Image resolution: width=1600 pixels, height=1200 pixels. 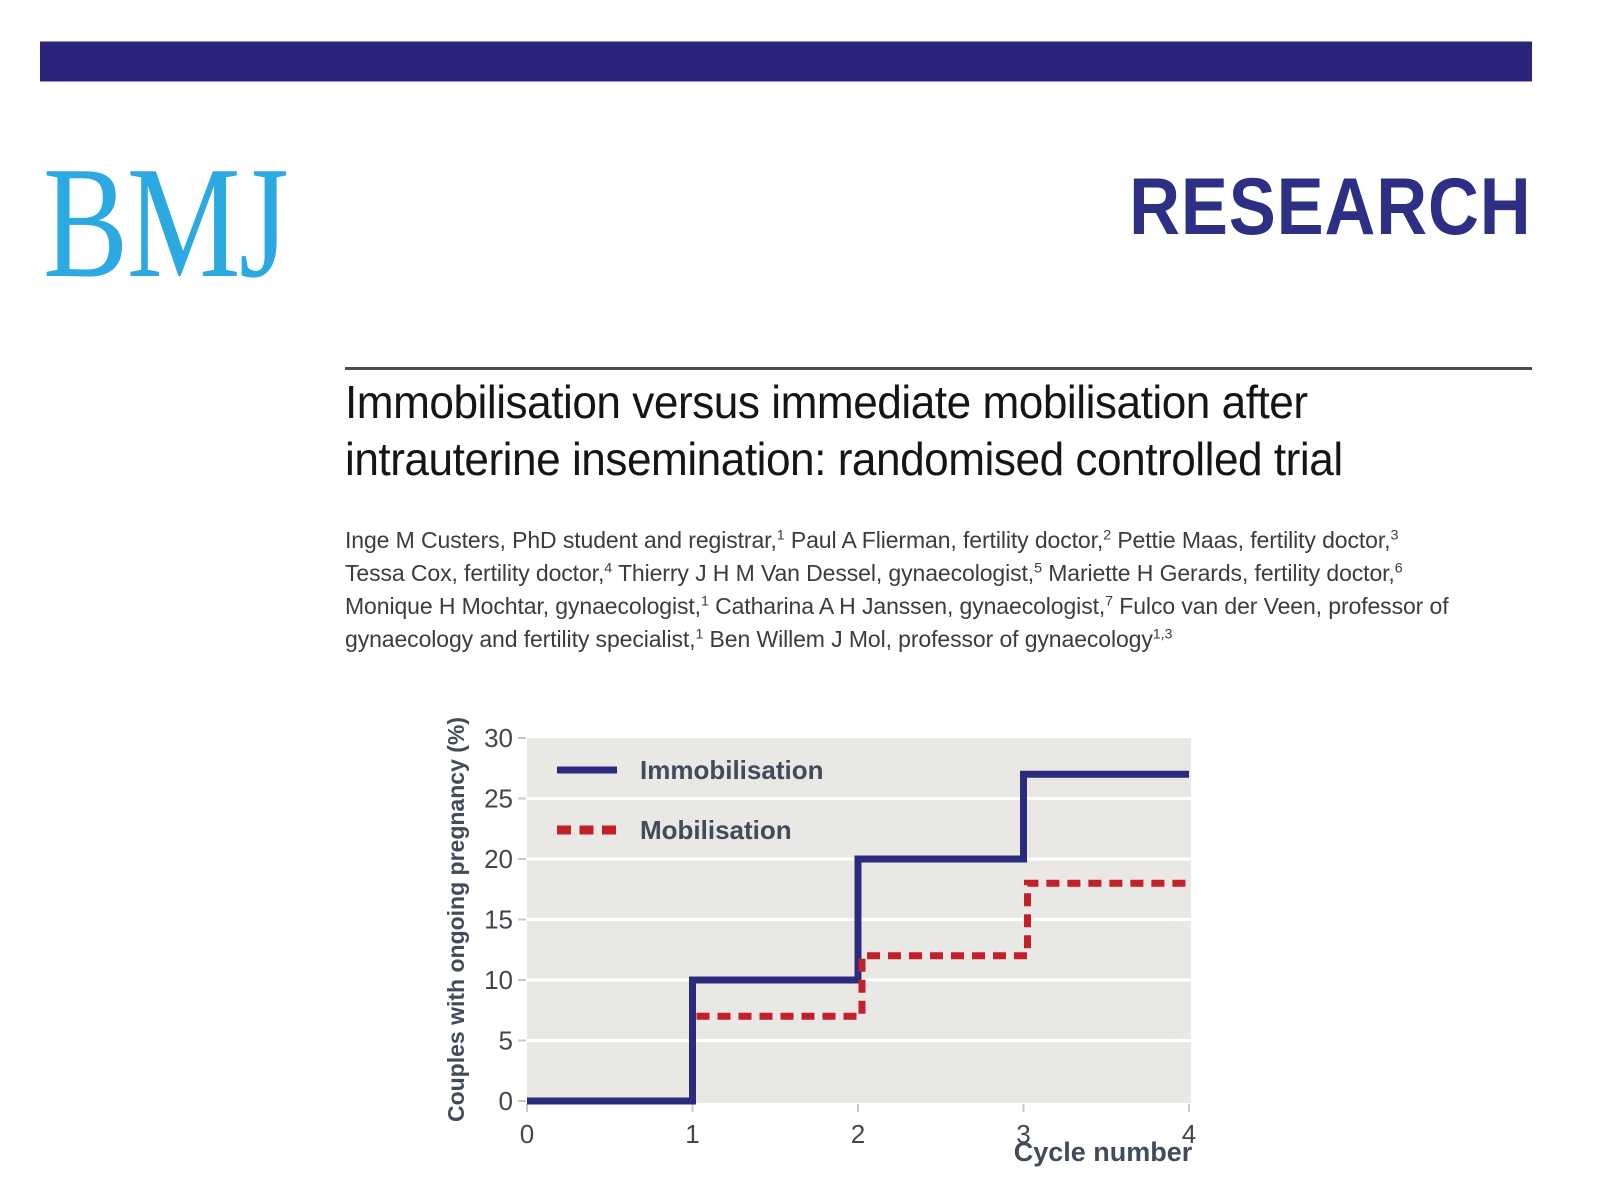 I want to click on y-tick-label: 5, so click(x=506, y=1041).